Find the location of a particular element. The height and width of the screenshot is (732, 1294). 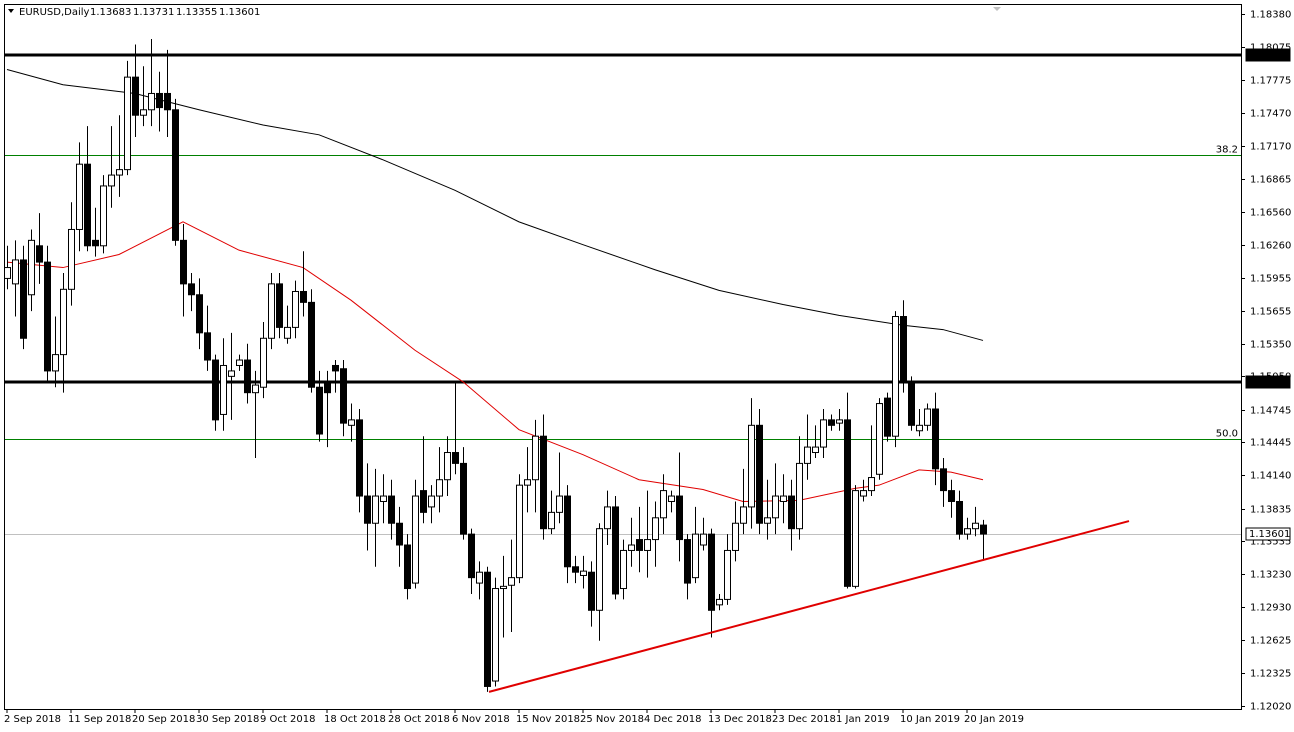

x-tick-label: 28 Oct 2018 is located at coordinates (419, 719).